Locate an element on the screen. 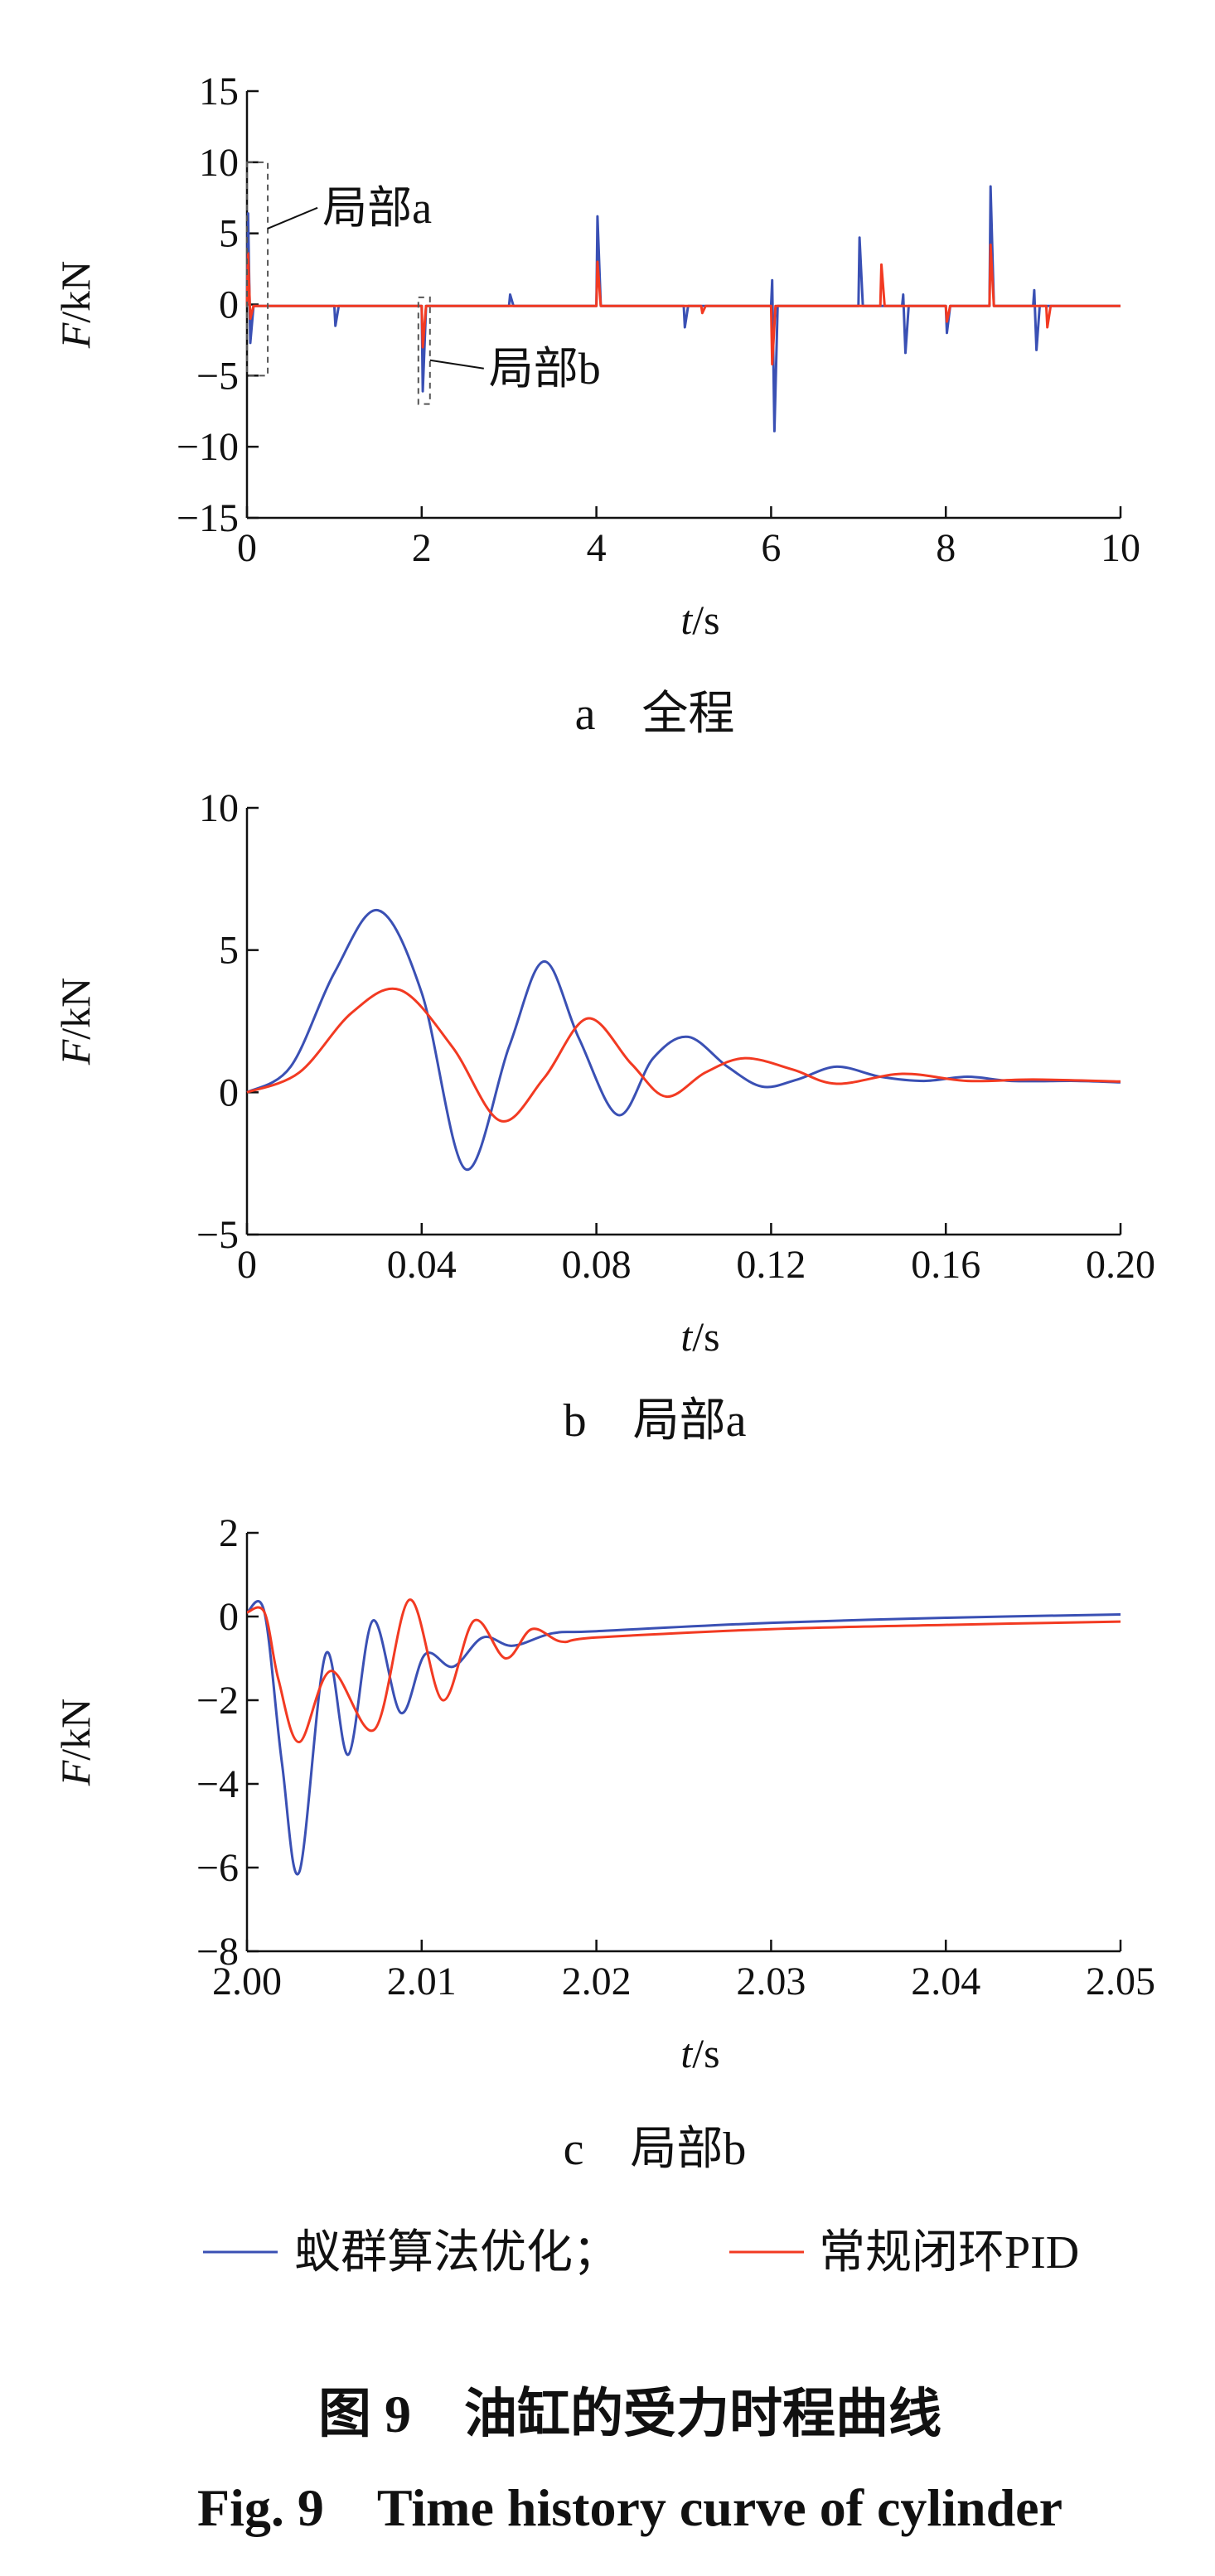  y-tick-label: 2 is located at coordinates (229, 1533).